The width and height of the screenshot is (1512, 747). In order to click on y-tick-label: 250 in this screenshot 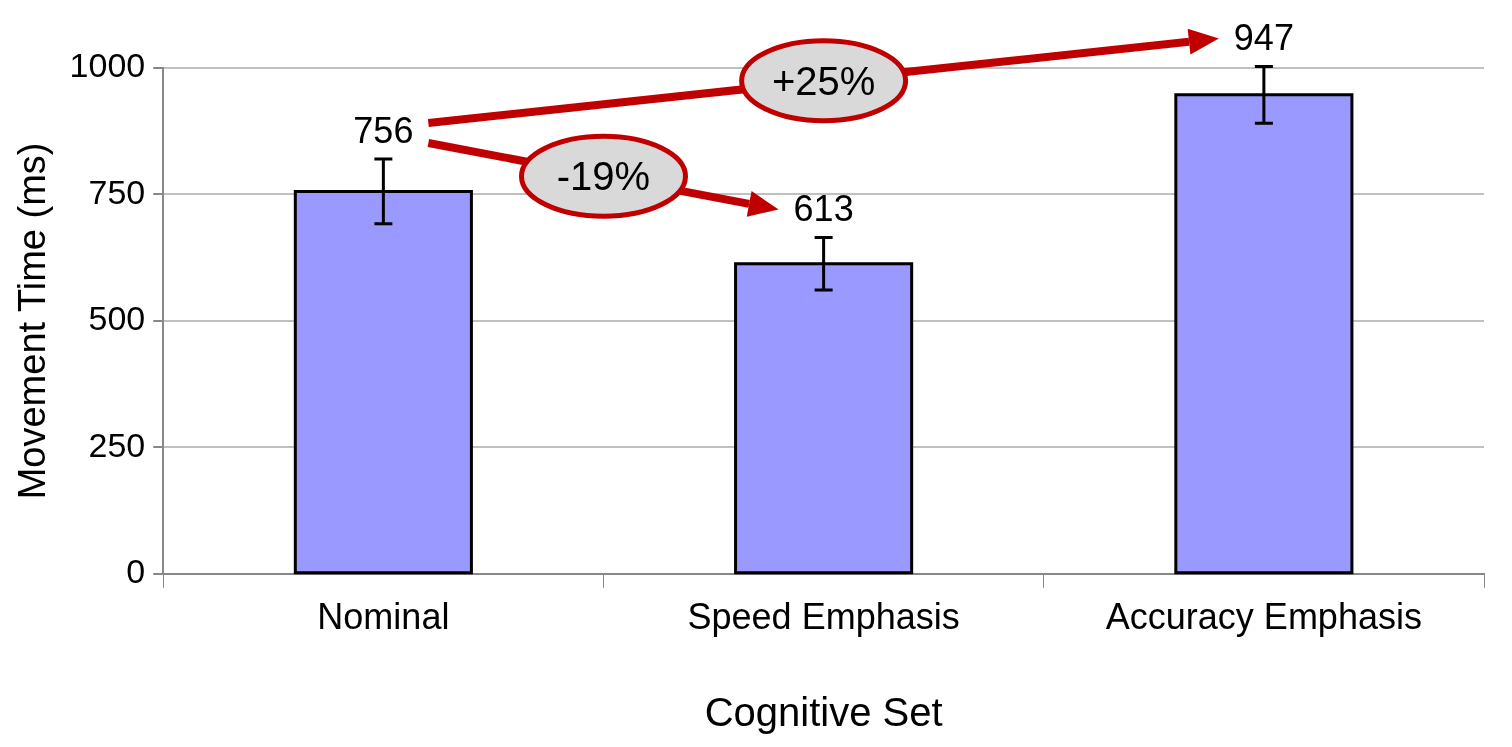, I will do `click(117, 444)`.